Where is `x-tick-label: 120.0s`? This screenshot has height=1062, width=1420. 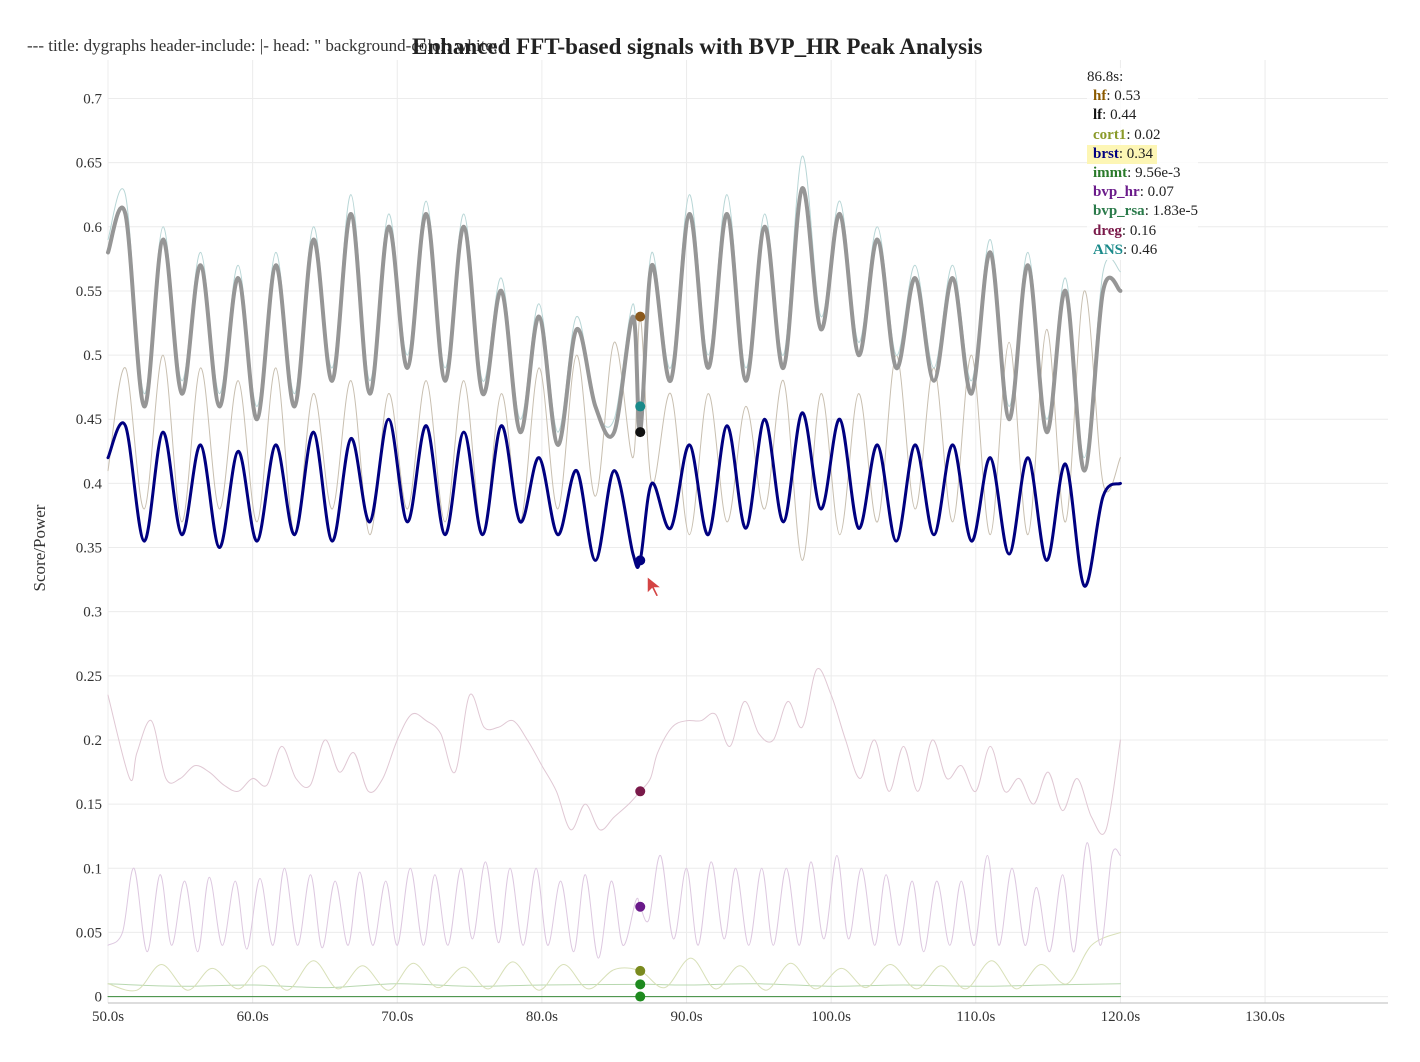 x-tick-label: 120.0s is located at coordinates (1121, 1017).